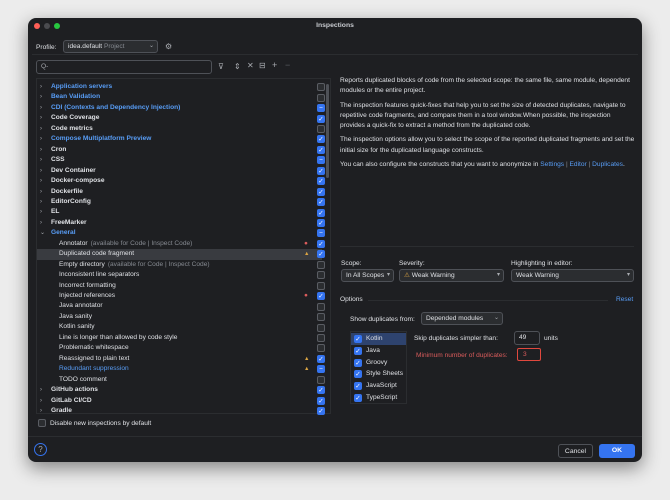  What do you see at coordinates (181, 401) in the screenshot?
I see `tree-row: › GitLab CI/CD ✓` at bounding box center [181, 401].